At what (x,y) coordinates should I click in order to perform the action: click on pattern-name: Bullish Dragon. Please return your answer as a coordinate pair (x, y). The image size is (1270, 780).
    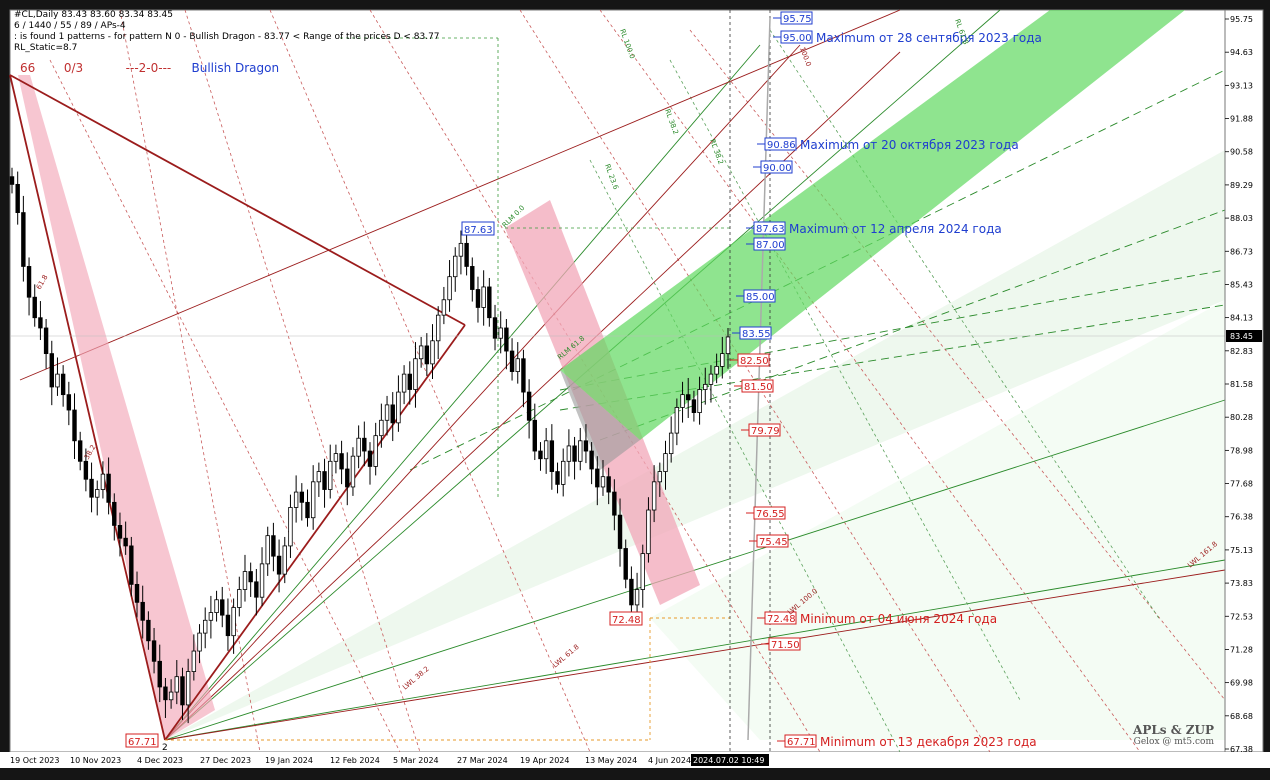
    Looking at the image, I should click on (235, 68).